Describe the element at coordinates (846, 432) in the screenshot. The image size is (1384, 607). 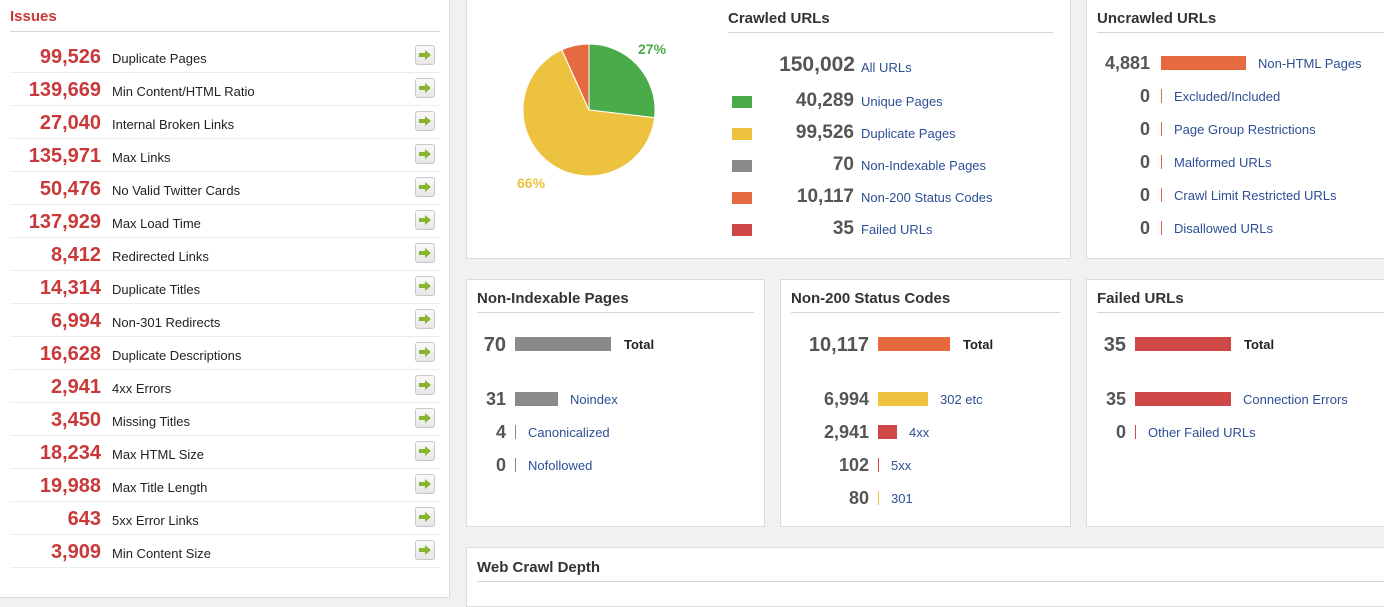
I see `non-200-count: 2,941` at that location.